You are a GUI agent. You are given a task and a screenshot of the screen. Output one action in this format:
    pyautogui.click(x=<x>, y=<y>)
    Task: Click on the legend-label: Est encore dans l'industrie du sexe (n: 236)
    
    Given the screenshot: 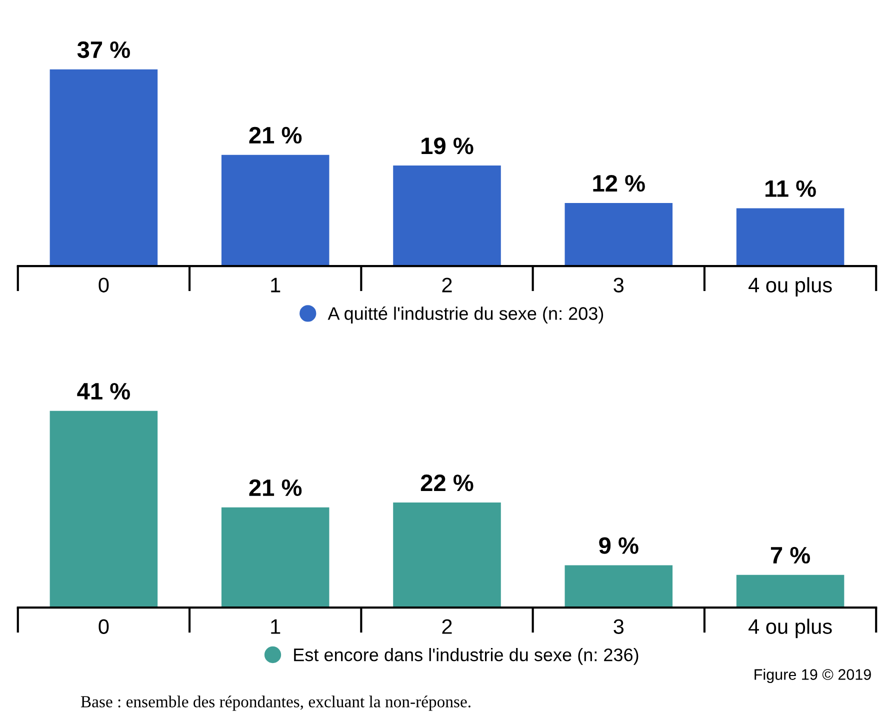 What is the action you would take?
    pyautogui.click(x=466, y=656)
    